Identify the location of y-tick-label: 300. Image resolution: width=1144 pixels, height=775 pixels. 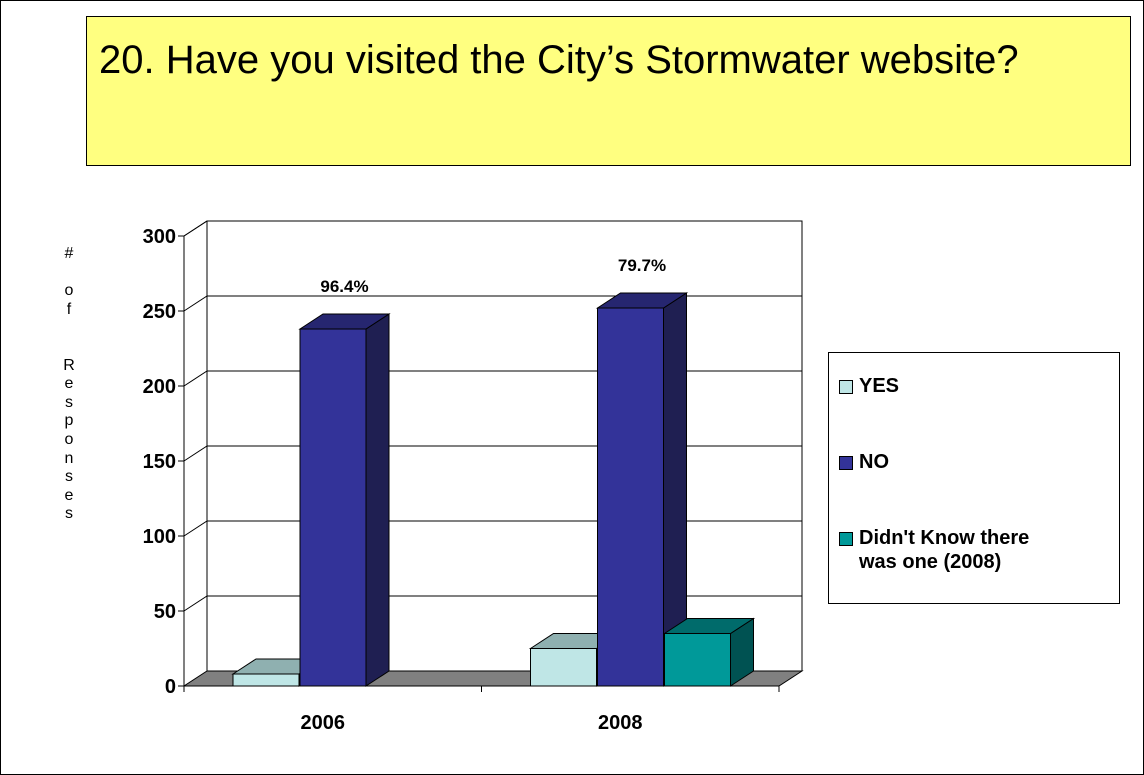
(159, 237).